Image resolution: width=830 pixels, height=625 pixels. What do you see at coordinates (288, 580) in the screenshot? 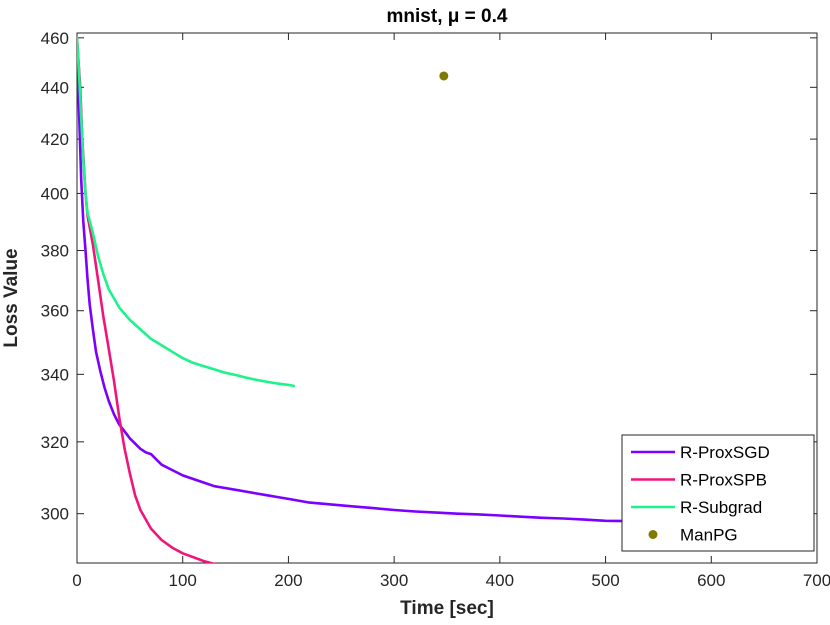
I see `x-tick-label: 200` at bounding box center [288, 580].